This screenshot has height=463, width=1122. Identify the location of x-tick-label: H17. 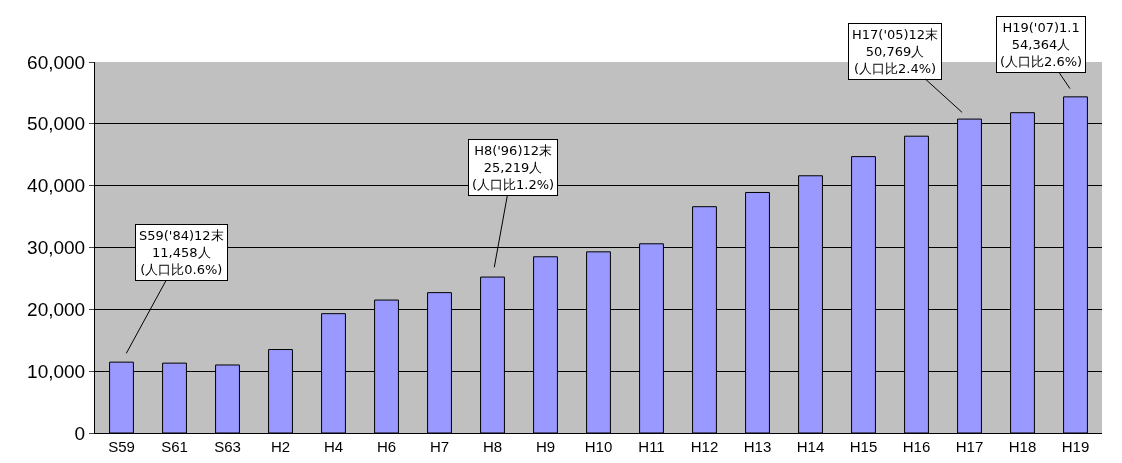
(969, 446).